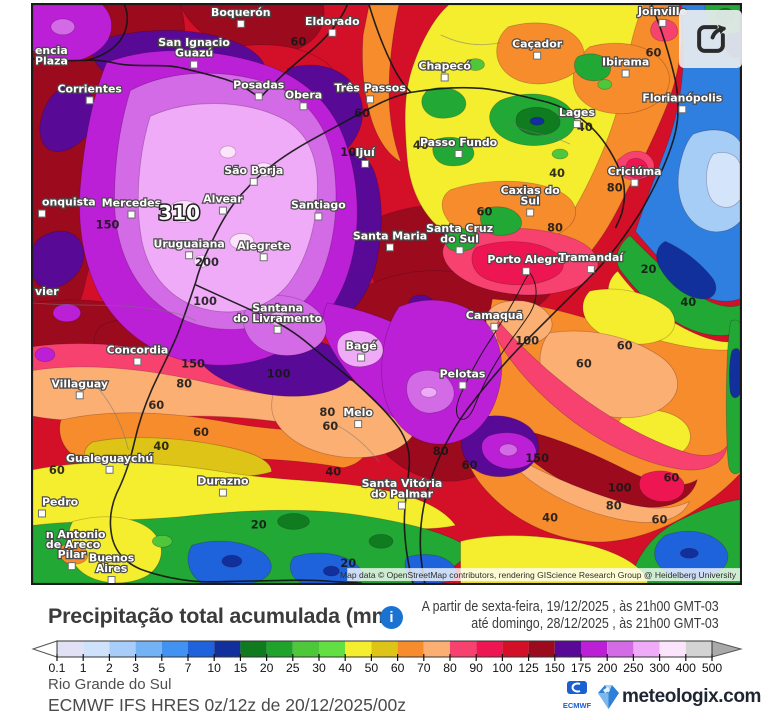 This screenshot has height=720, width=776. Describe the element at coordinates (278, 318) in the screenshot. I see `city-label: do Livramento` at that location.